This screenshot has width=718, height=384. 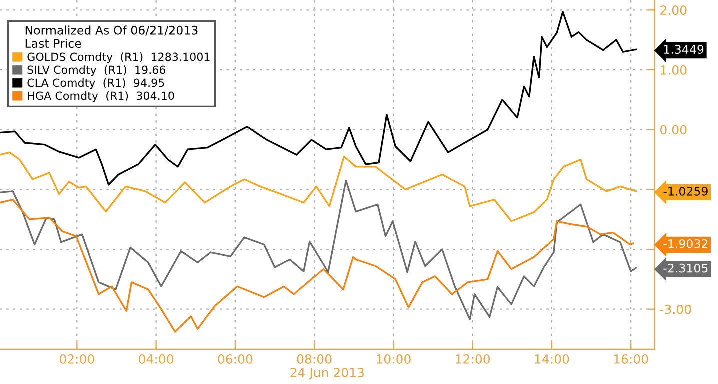 I want to click on x-tick-label: 06:00, so click(x=235, y=359).